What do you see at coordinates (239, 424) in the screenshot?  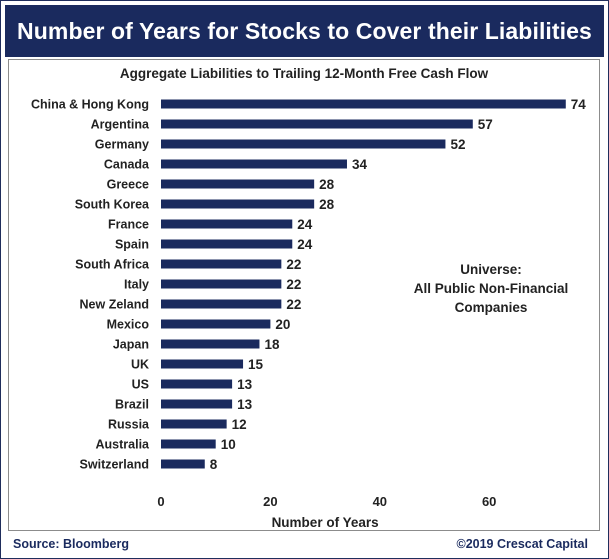 I see `data-label: 12` at bounding box center [239, 424].